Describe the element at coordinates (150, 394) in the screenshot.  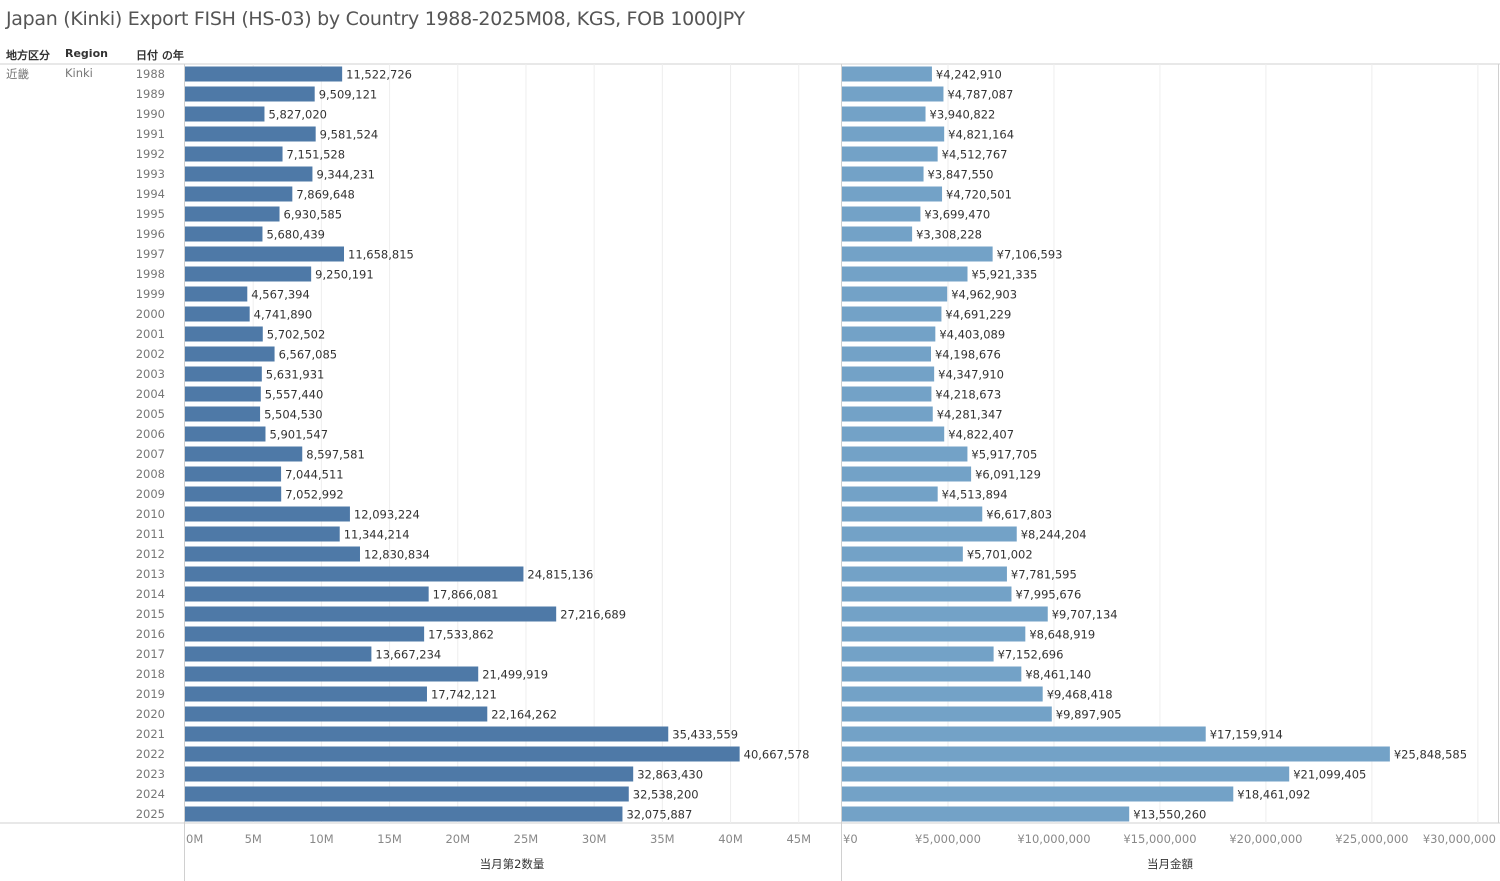
I see `year-label: 2004` at that location.